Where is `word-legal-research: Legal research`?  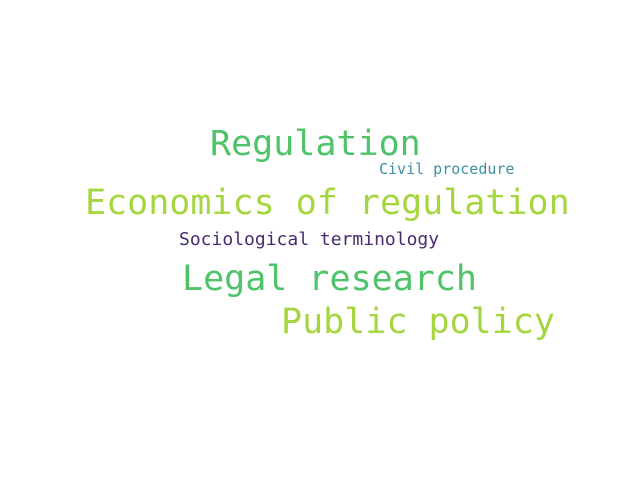
word-legal-research: Legal research is located at coordinates (330, 279).